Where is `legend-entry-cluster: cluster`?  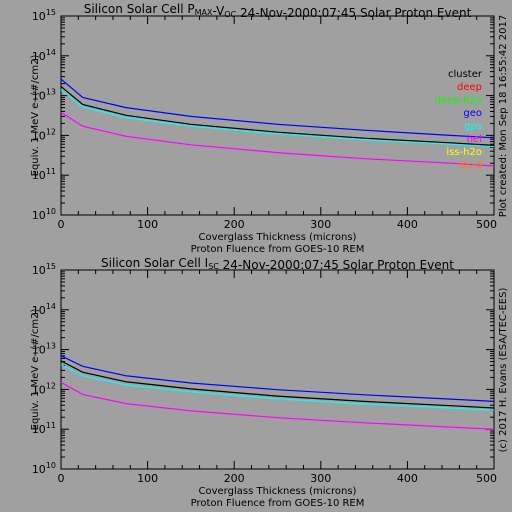 legend-entry-cluster: cluster is located at coordinates (465, 74).